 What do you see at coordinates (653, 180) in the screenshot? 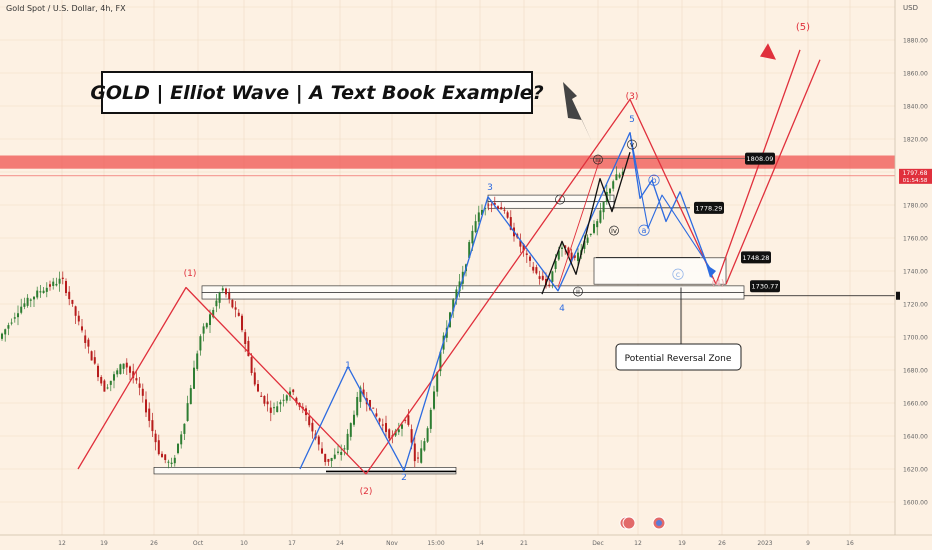
I see `wave-label-blue: b` at bounding box center [653, 180].